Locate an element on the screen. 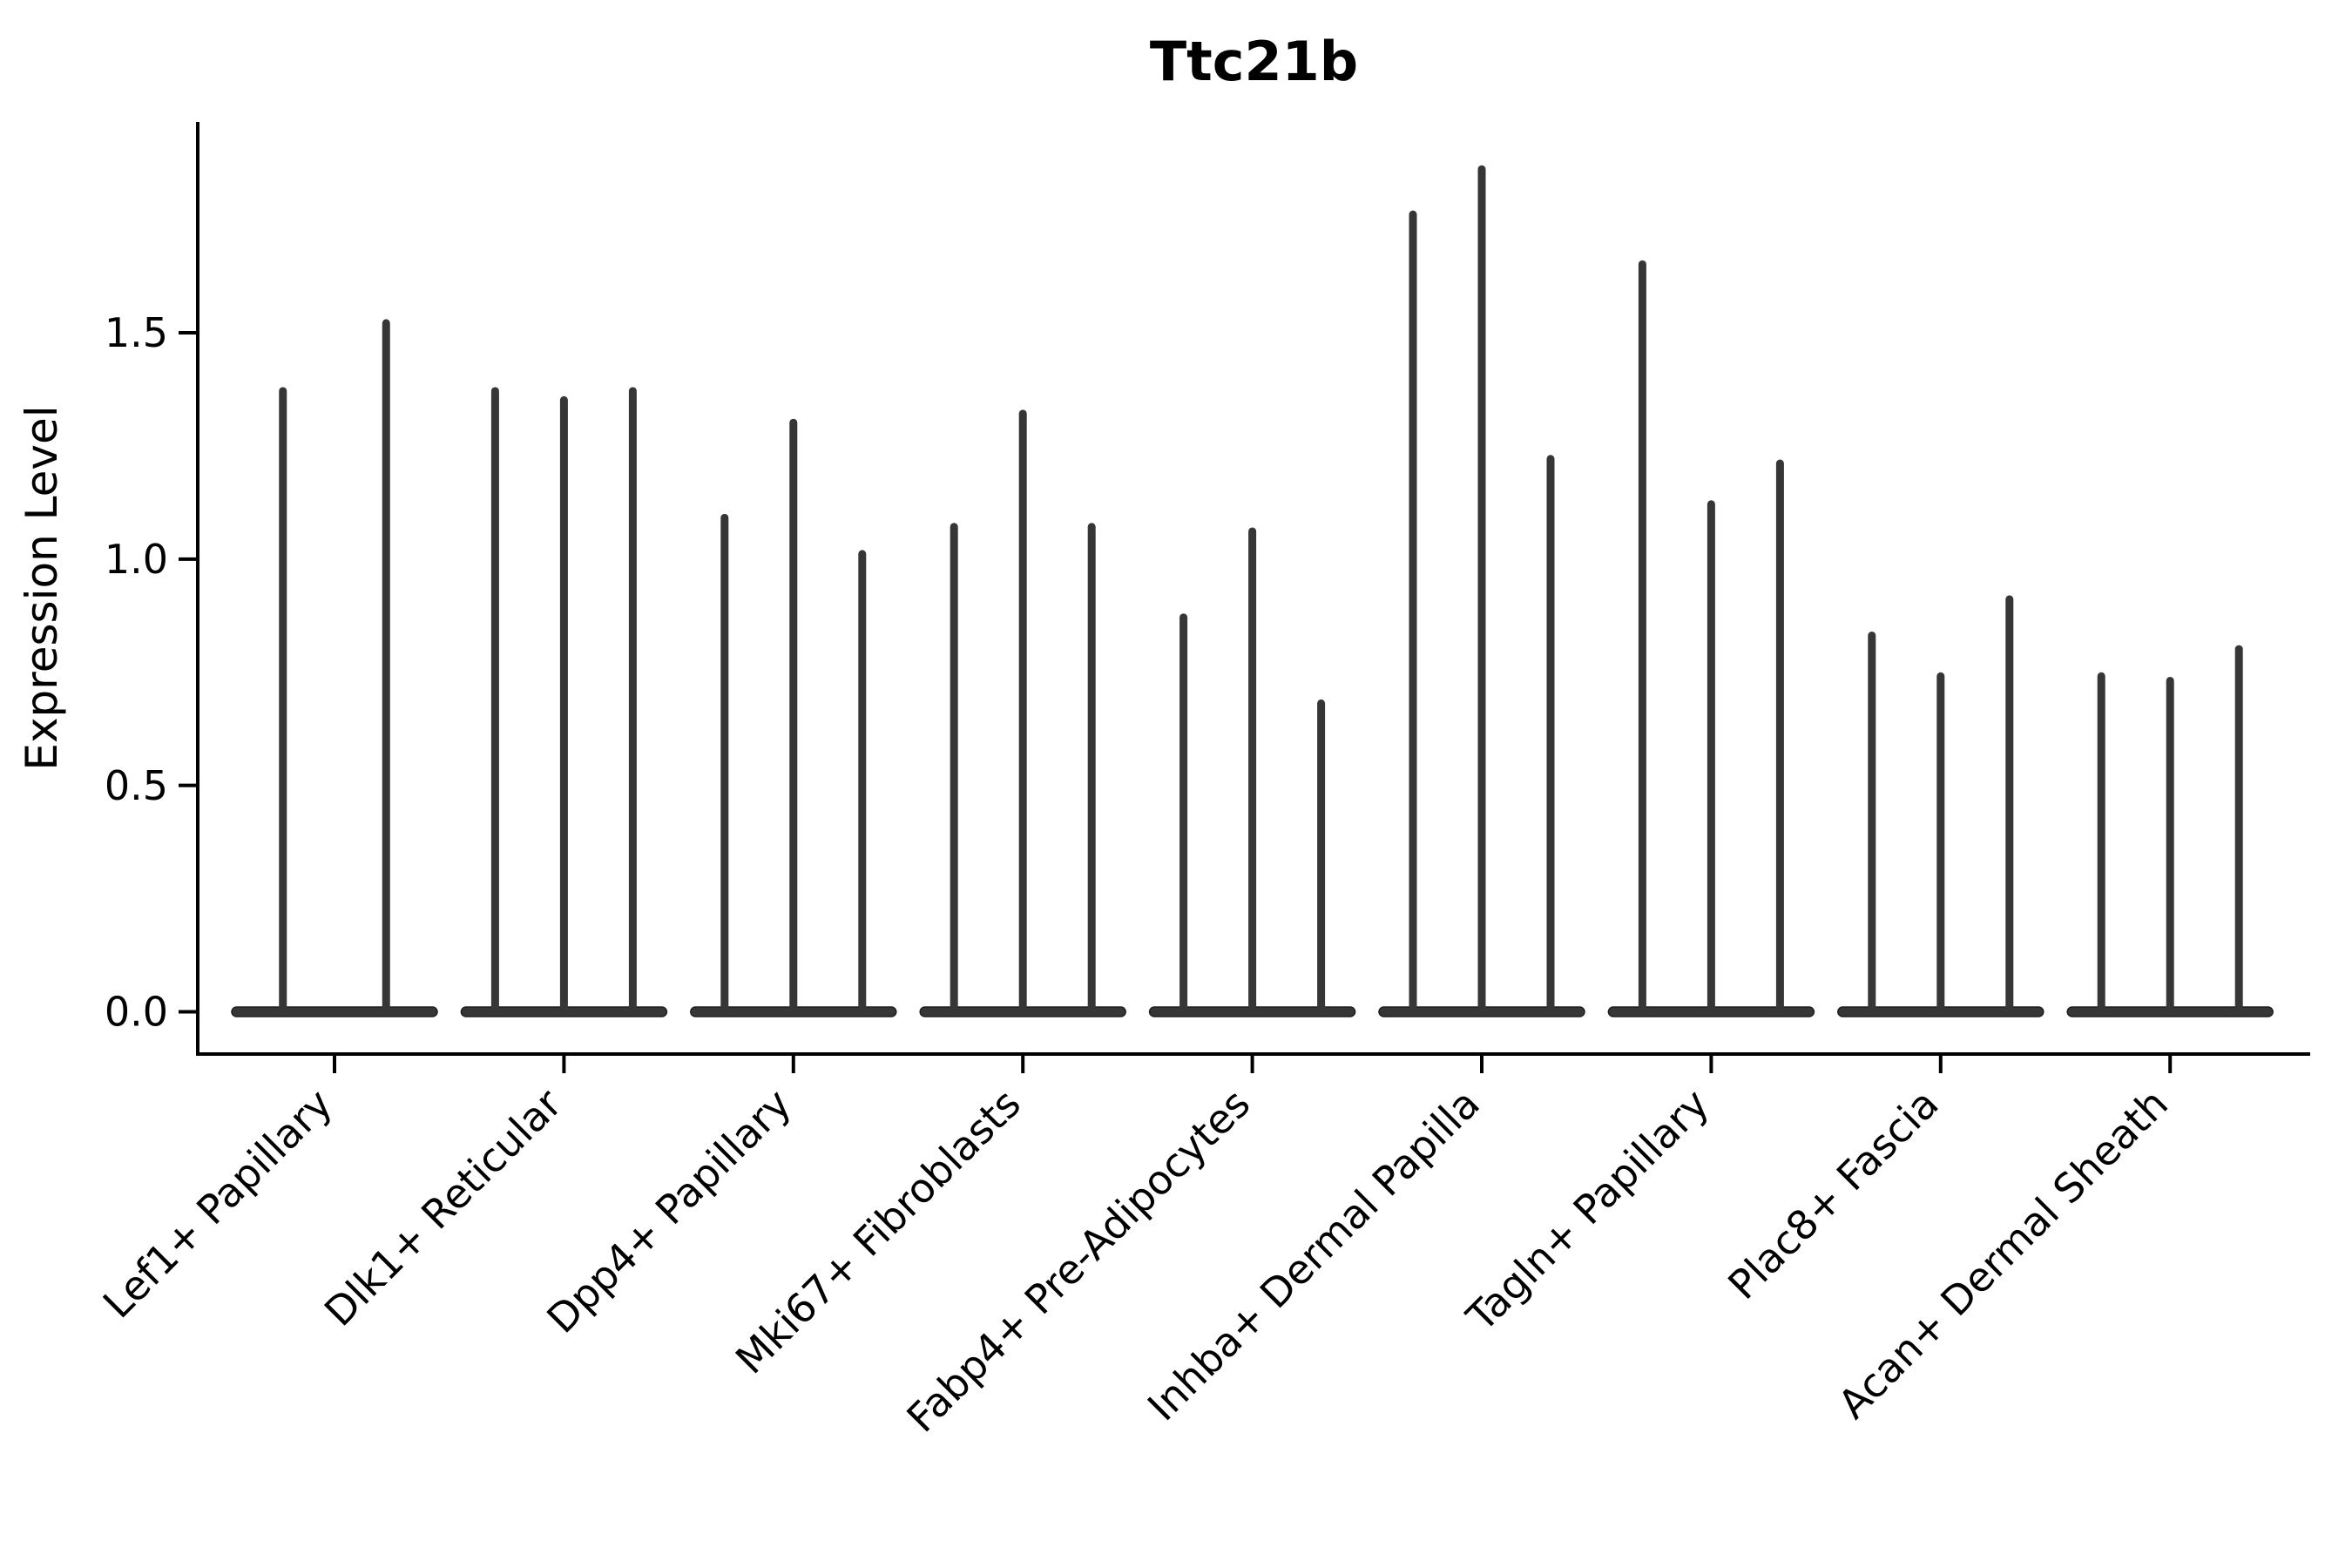 The height and width of the screenshot is (1568, 2352). y-axis-label: Expression Level is located at coordinates (42, 587).